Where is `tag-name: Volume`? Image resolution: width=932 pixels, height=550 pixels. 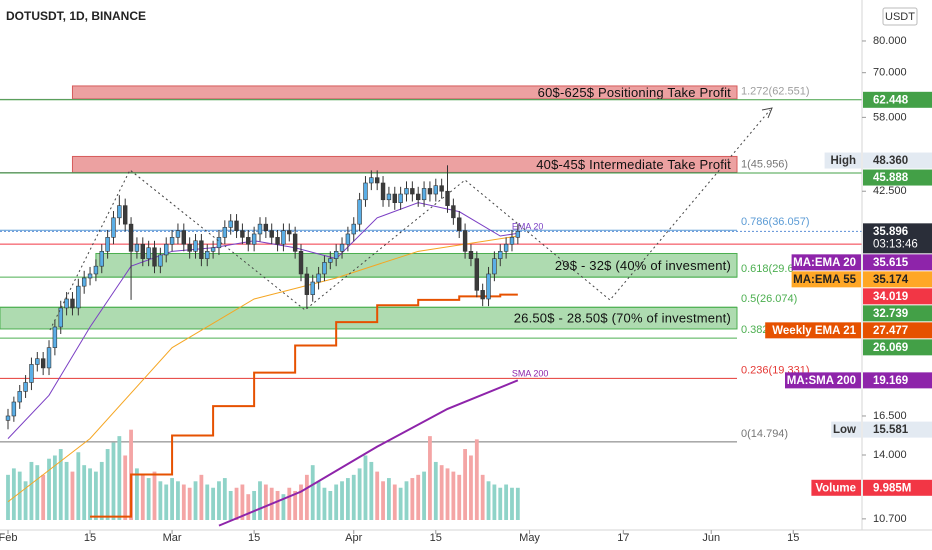 tag-name: Volume is located at coordinates (835, 488).